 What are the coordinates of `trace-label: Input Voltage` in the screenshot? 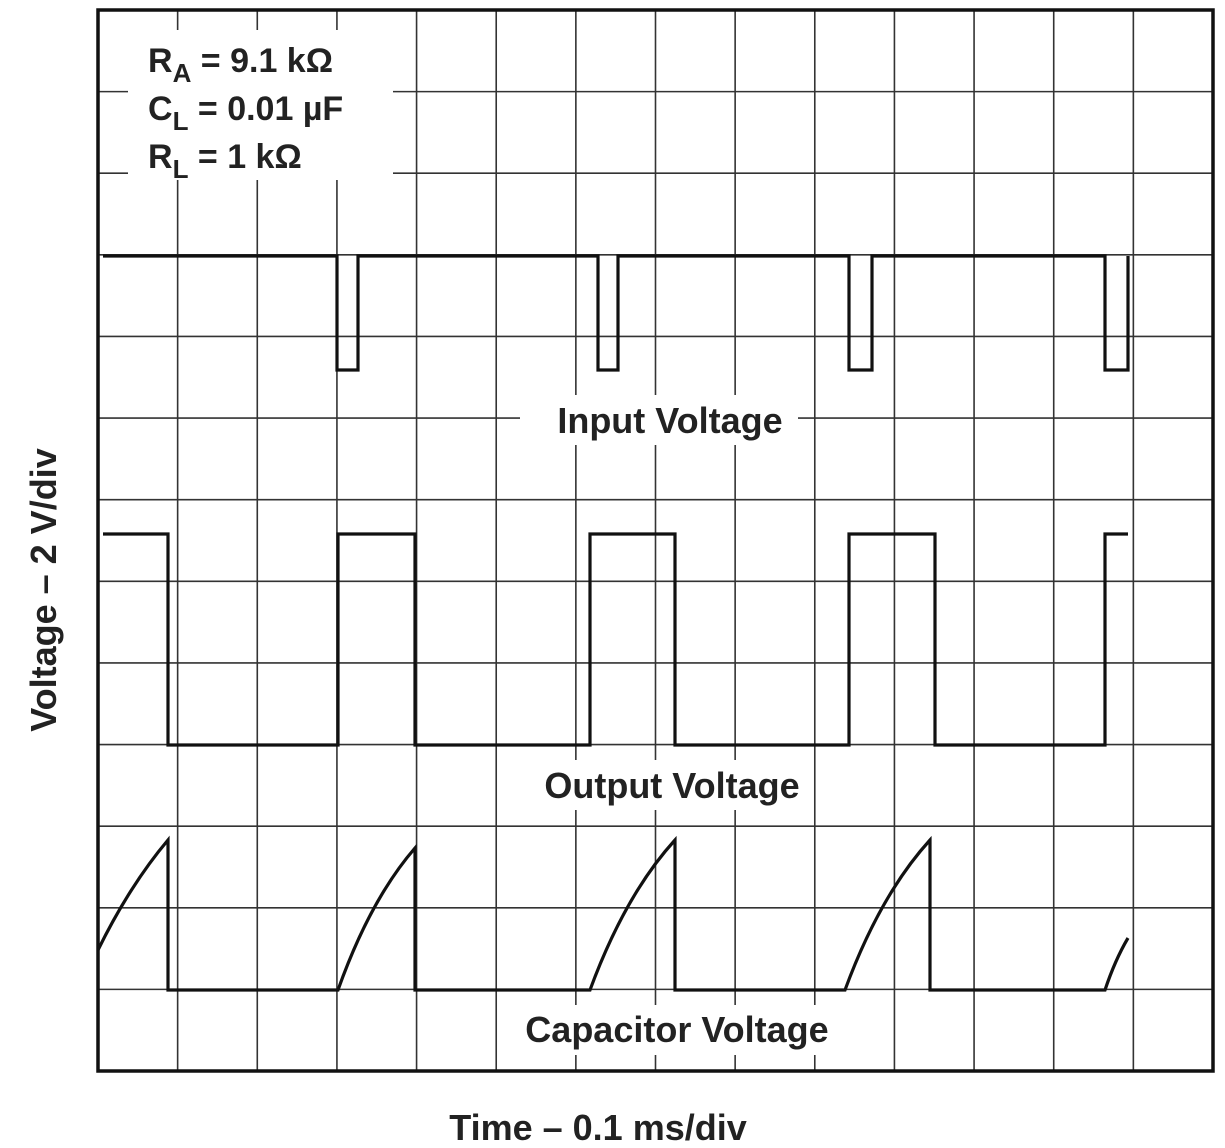 It's located at (669, 420).